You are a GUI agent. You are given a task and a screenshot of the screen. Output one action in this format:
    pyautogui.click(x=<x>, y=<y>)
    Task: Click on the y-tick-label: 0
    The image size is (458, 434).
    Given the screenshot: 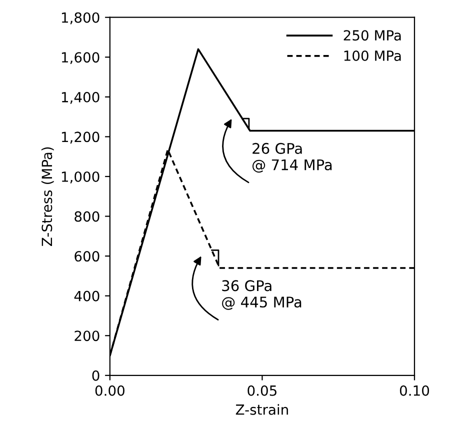 What is the action you would take?
    pyautogui.click(x=96, y=375)
    